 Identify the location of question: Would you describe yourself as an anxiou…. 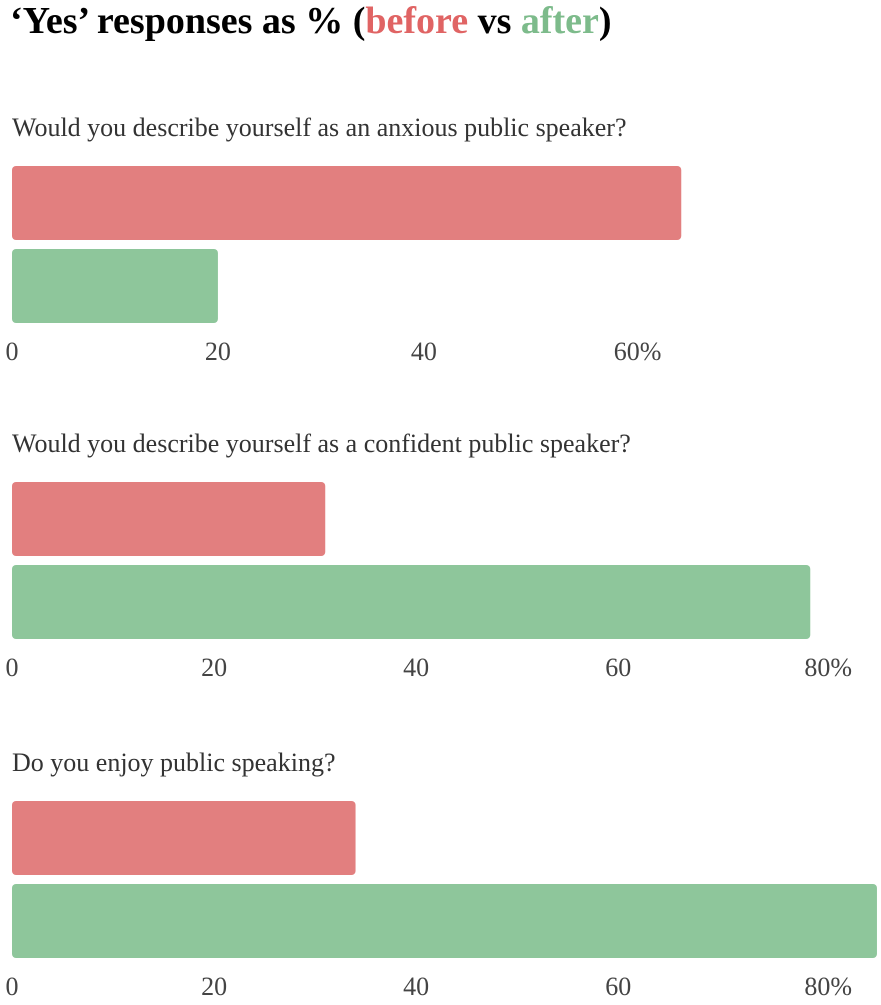
(319, 127).